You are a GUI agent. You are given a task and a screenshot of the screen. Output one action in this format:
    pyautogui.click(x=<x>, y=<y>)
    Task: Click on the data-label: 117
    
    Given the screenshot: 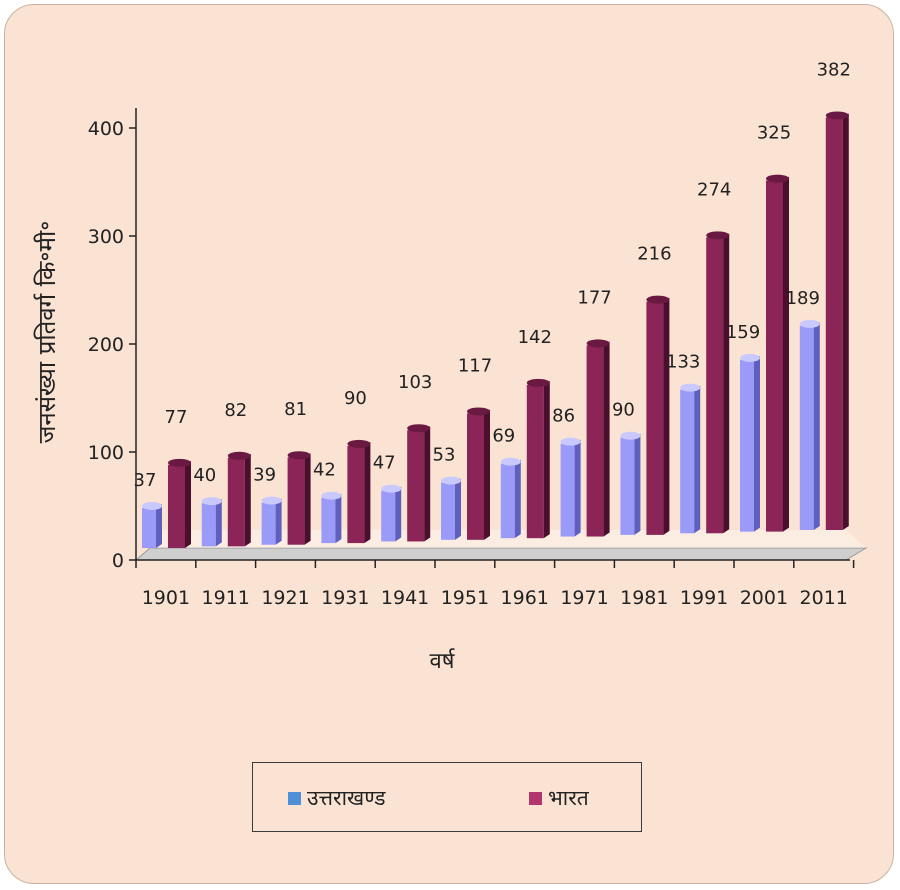 What is the action you would take?
    pyautogui.click(x=475, y=365)
    